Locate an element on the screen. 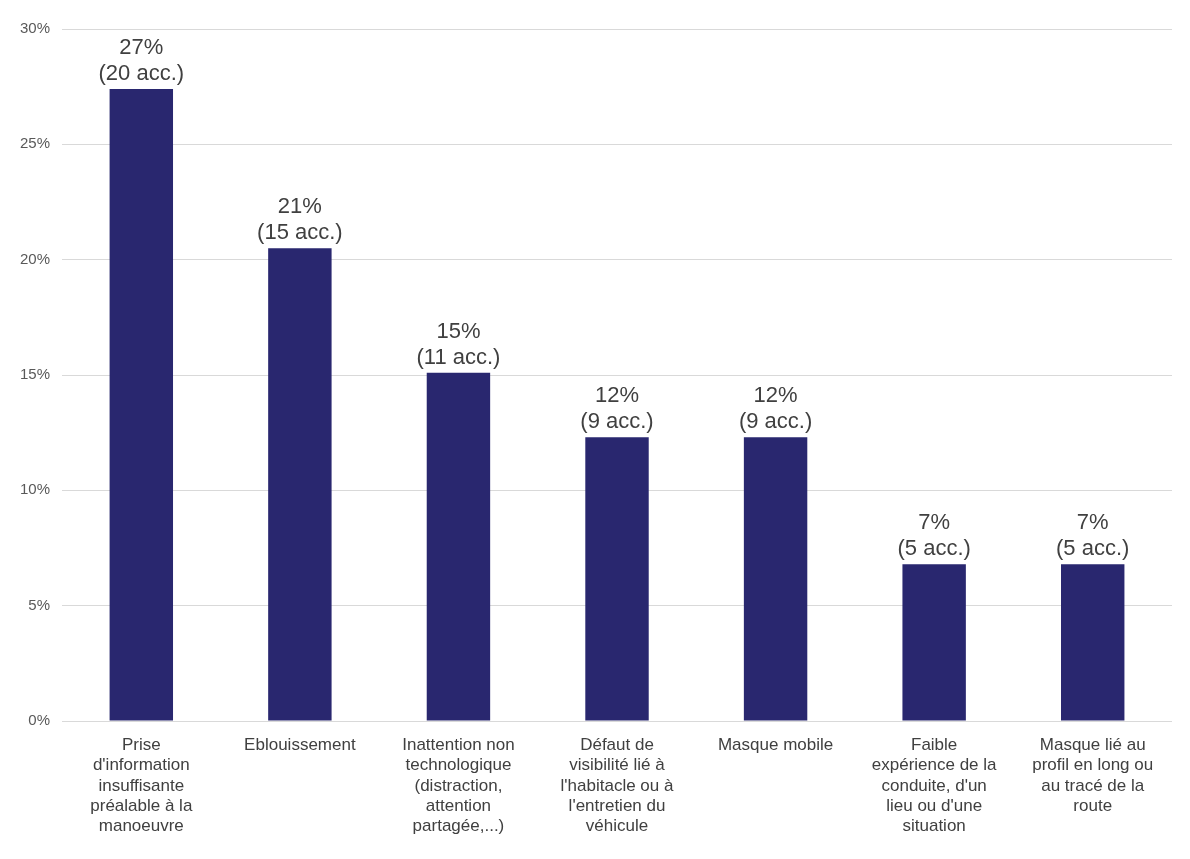 This screenshot has height=859, width=1190. x-tick-label: Masque lié au profil en long ou au tracé de la route is located at coordinates (1093, 775).